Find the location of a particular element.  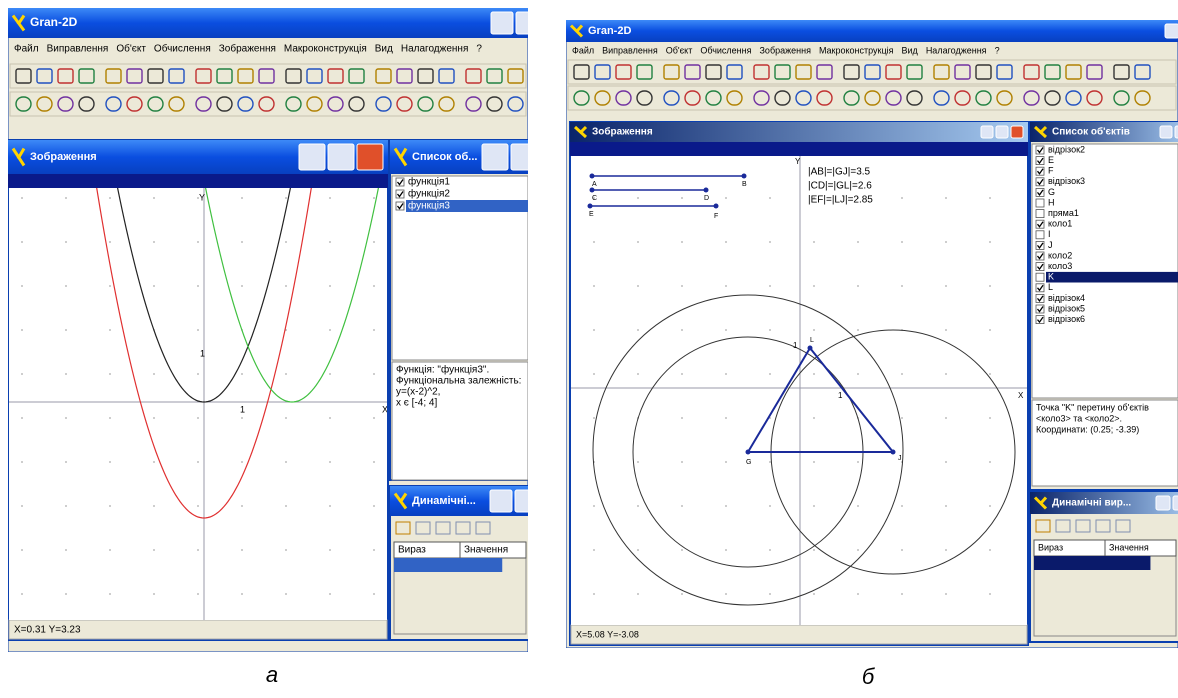

circle is located at coordinates (748, 450).